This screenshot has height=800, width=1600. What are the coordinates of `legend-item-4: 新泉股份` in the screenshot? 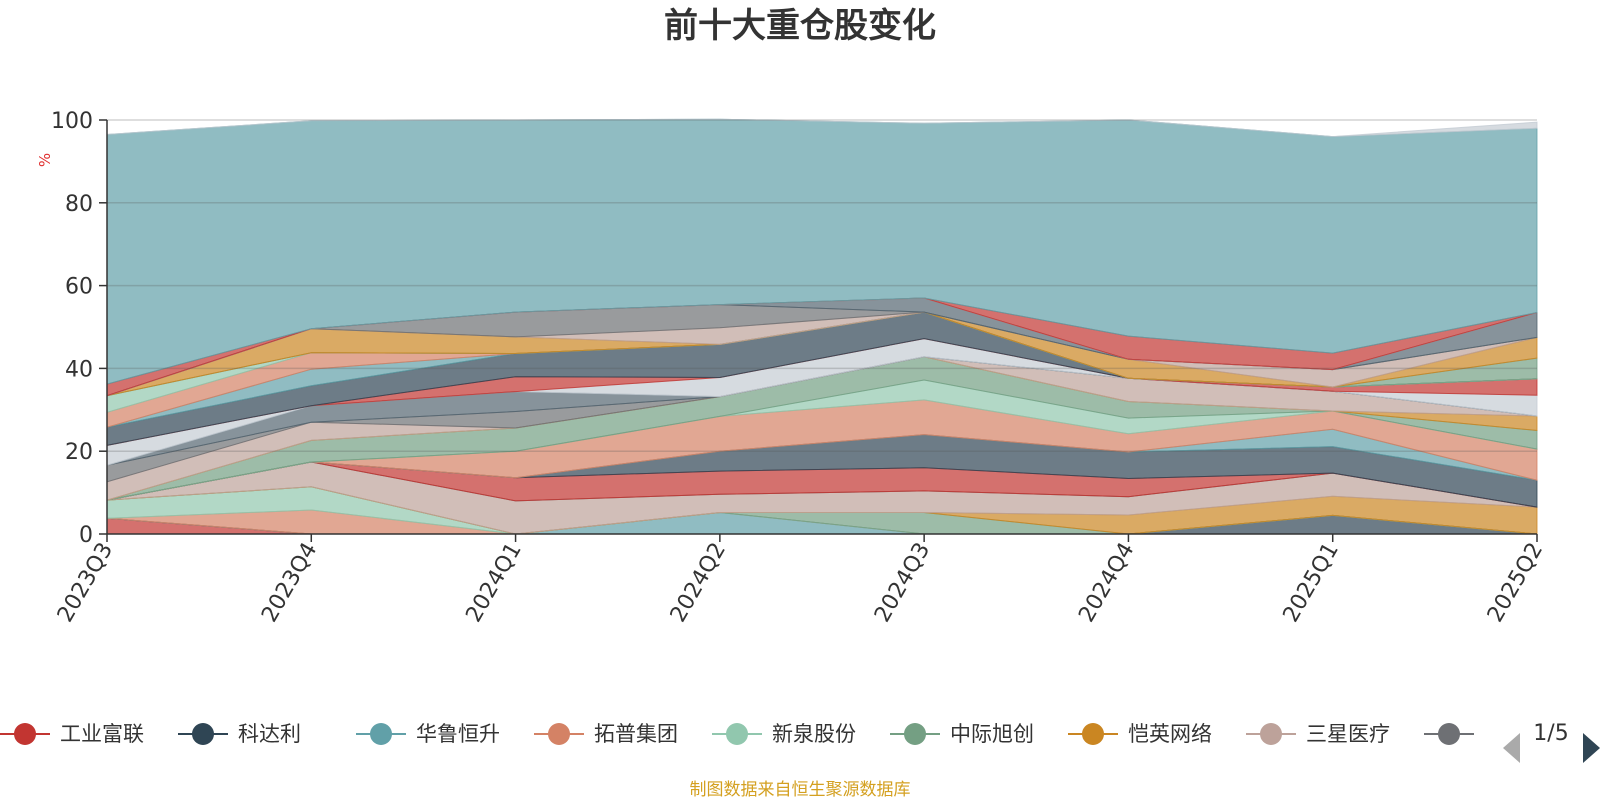 It's located at (784, 734).